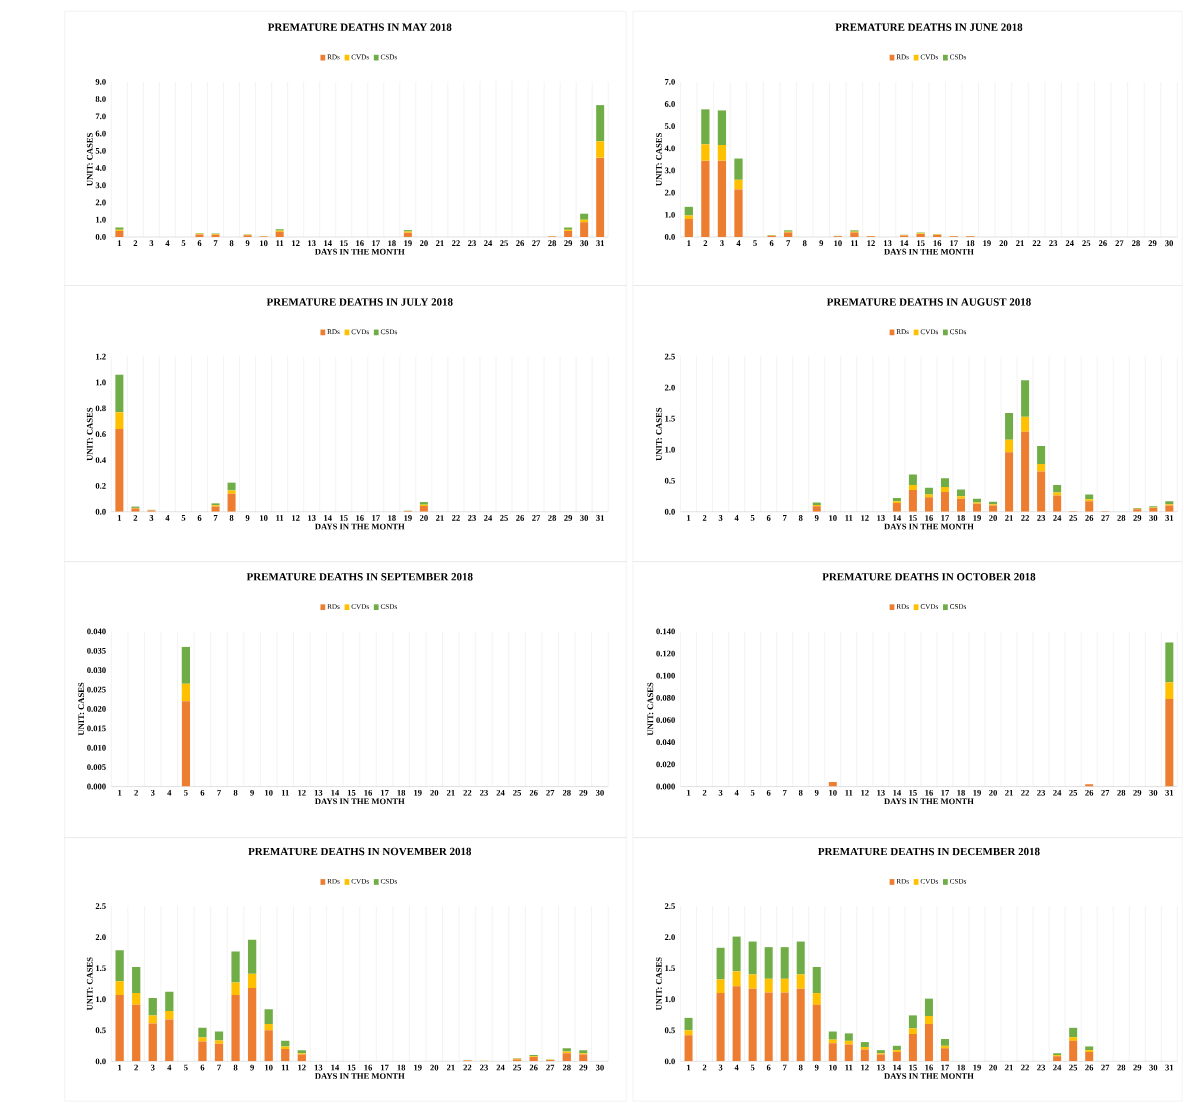 This screenshot has height=1103, width=1184. What do you see at coordinates (359, 27) in the screenshot?
I see `chart-title: PREMATURE DEATHS IN MAY 2018` at bounding box center [359, 27].